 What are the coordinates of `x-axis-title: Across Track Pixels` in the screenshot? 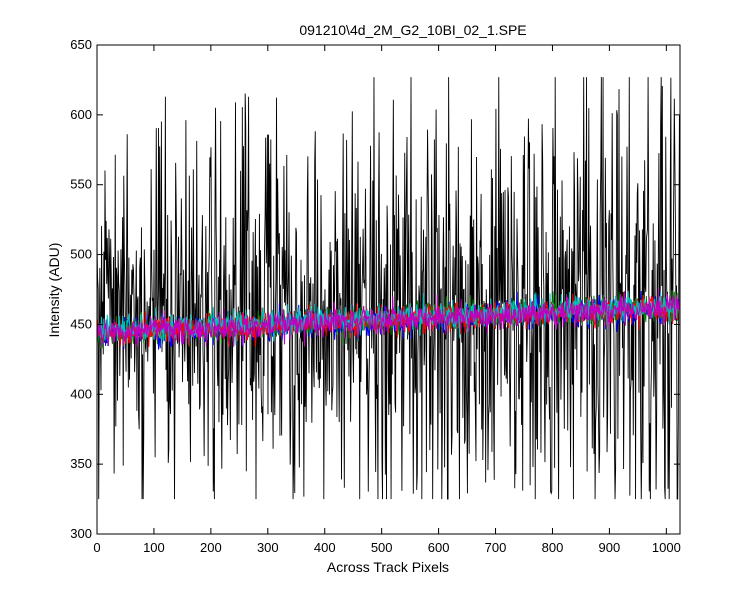 It's located at (388, 567).